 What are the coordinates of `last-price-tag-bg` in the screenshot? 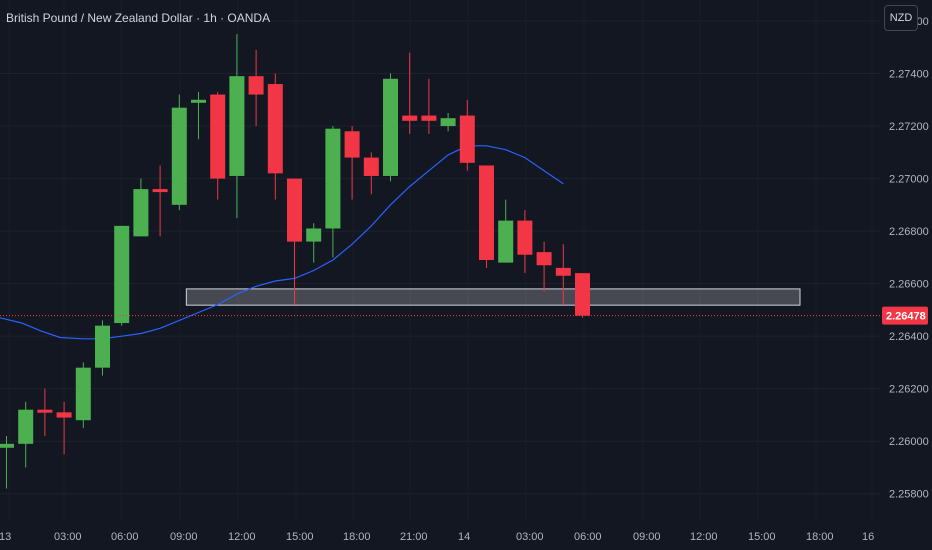 It's located at (905, 315).